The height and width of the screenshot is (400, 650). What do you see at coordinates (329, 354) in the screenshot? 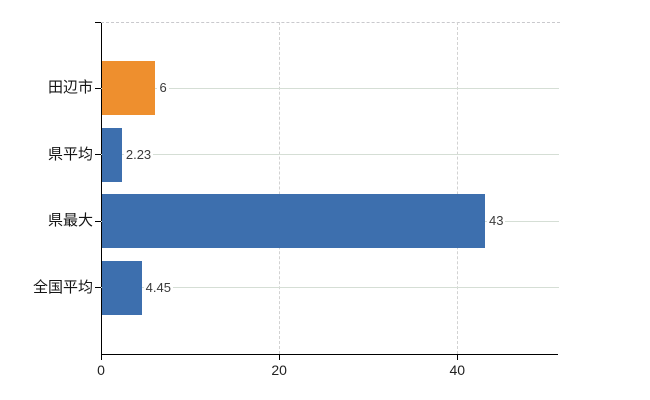
I see `x-axis-line` at bounding box center [329, 354].